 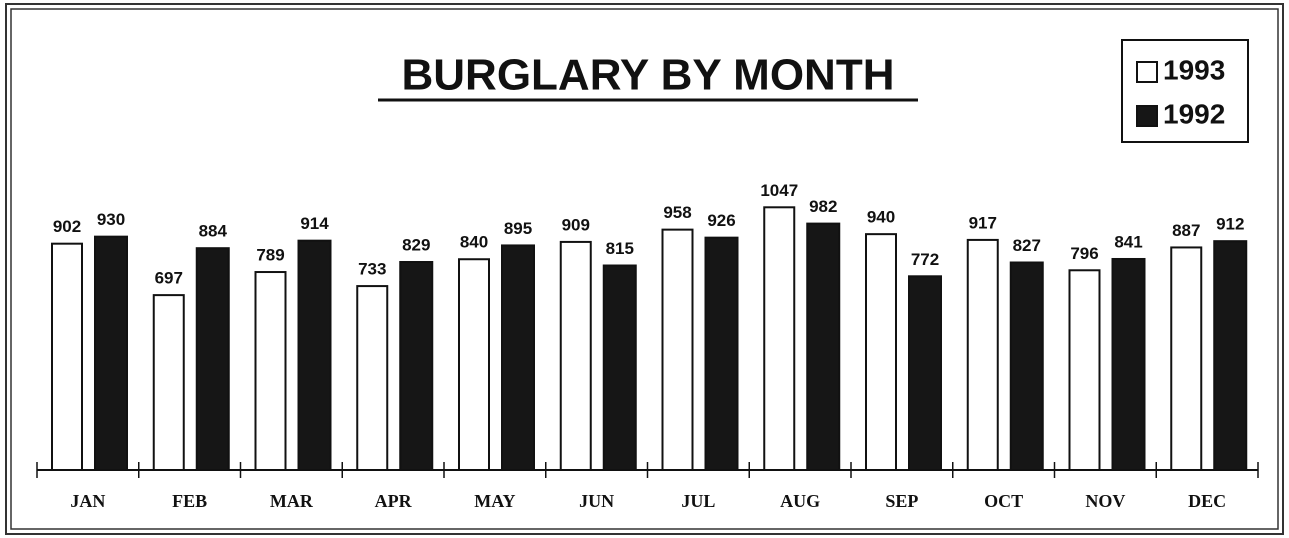 What do you see at coordinates (1105, 501) in the screenshot?
I see `x-tick-label: NOV` at bounding box center [1105, 501].